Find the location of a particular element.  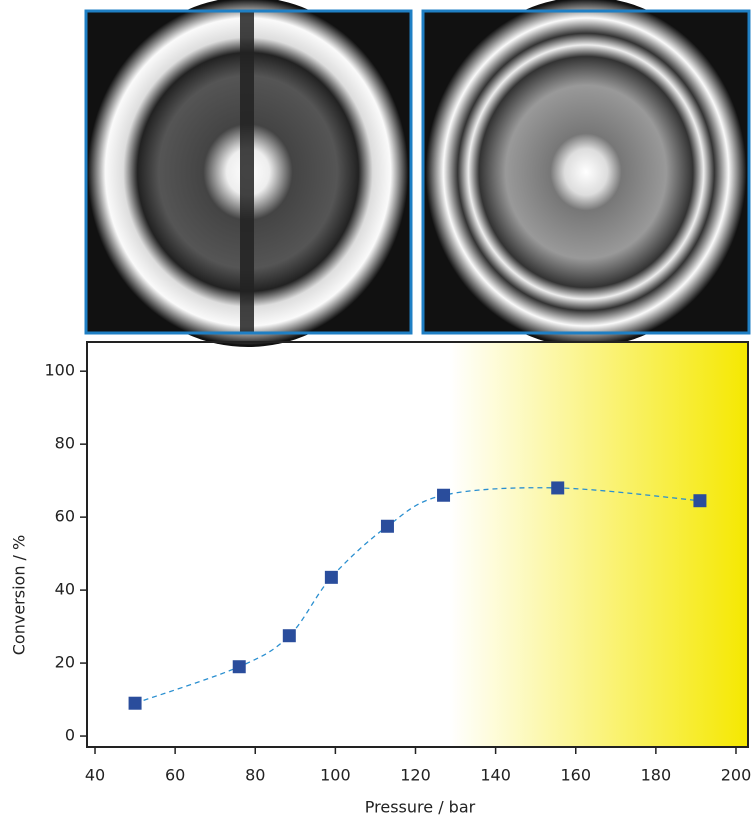

y-tick-label: 60 is located at coordinates (65, 516).